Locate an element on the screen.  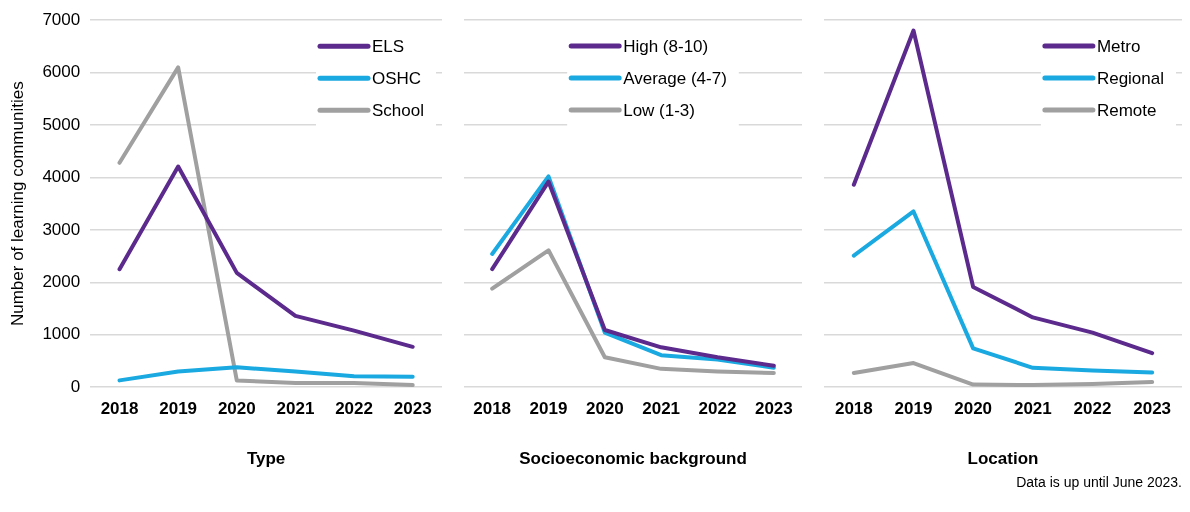
x-axis-title: Location is located at coordinates (1003, 459).